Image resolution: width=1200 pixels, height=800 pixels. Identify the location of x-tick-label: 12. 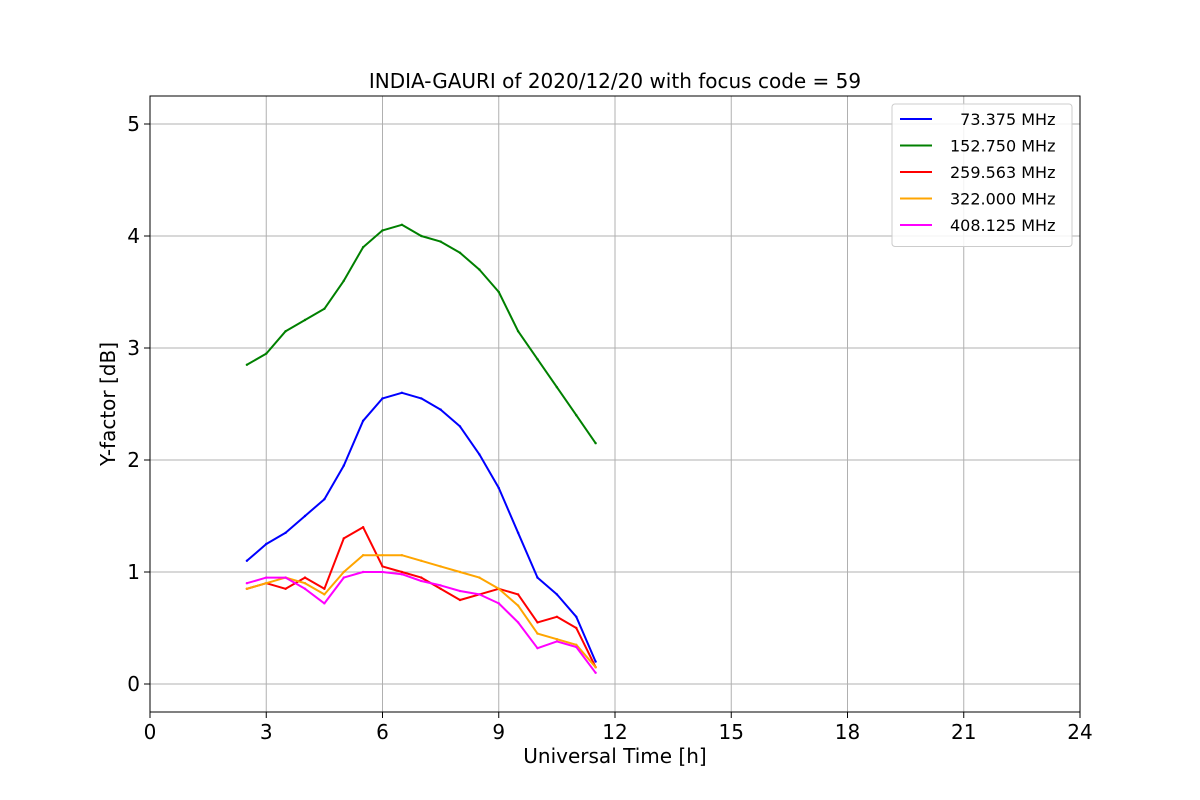
(614, 732).